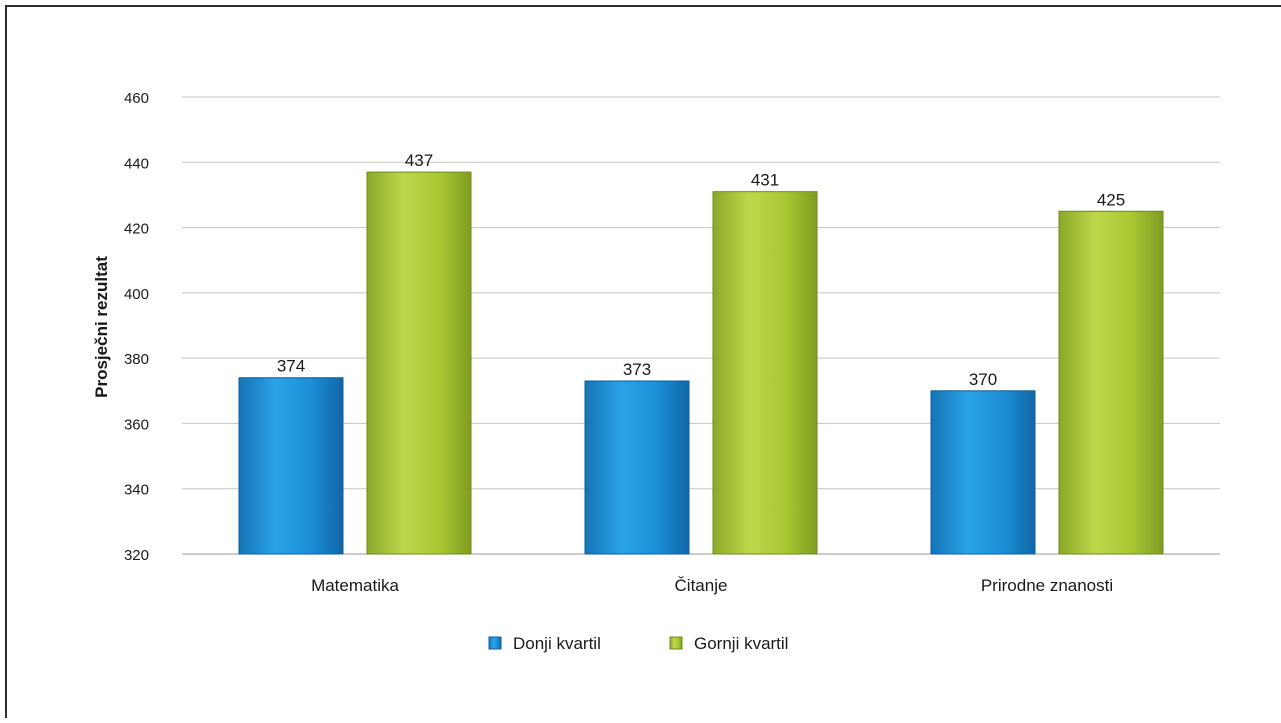 This screenshot has height=723, width=1281. Describe the element at coordinates (637, 369) in the screenshot. I see `data-label: 373` at that location.